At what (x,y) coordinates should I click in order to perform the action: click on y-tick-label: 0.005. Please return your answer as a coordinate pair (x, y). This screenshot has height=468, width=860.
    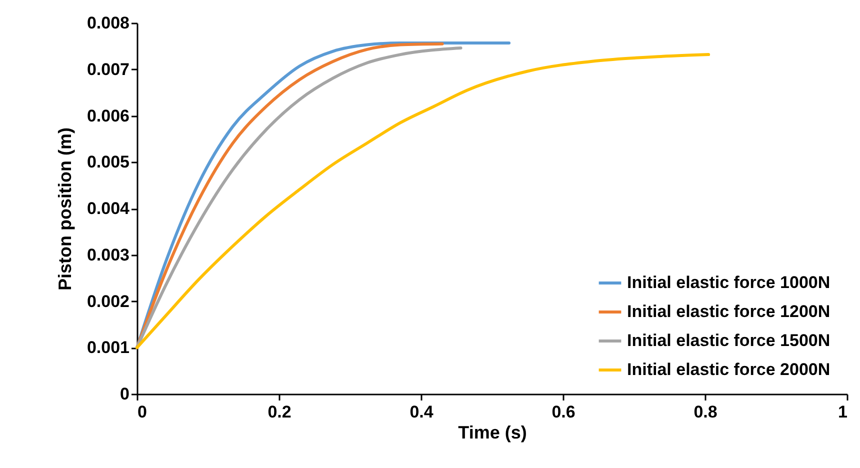
    Looking at the image, I should click on (108, 162).